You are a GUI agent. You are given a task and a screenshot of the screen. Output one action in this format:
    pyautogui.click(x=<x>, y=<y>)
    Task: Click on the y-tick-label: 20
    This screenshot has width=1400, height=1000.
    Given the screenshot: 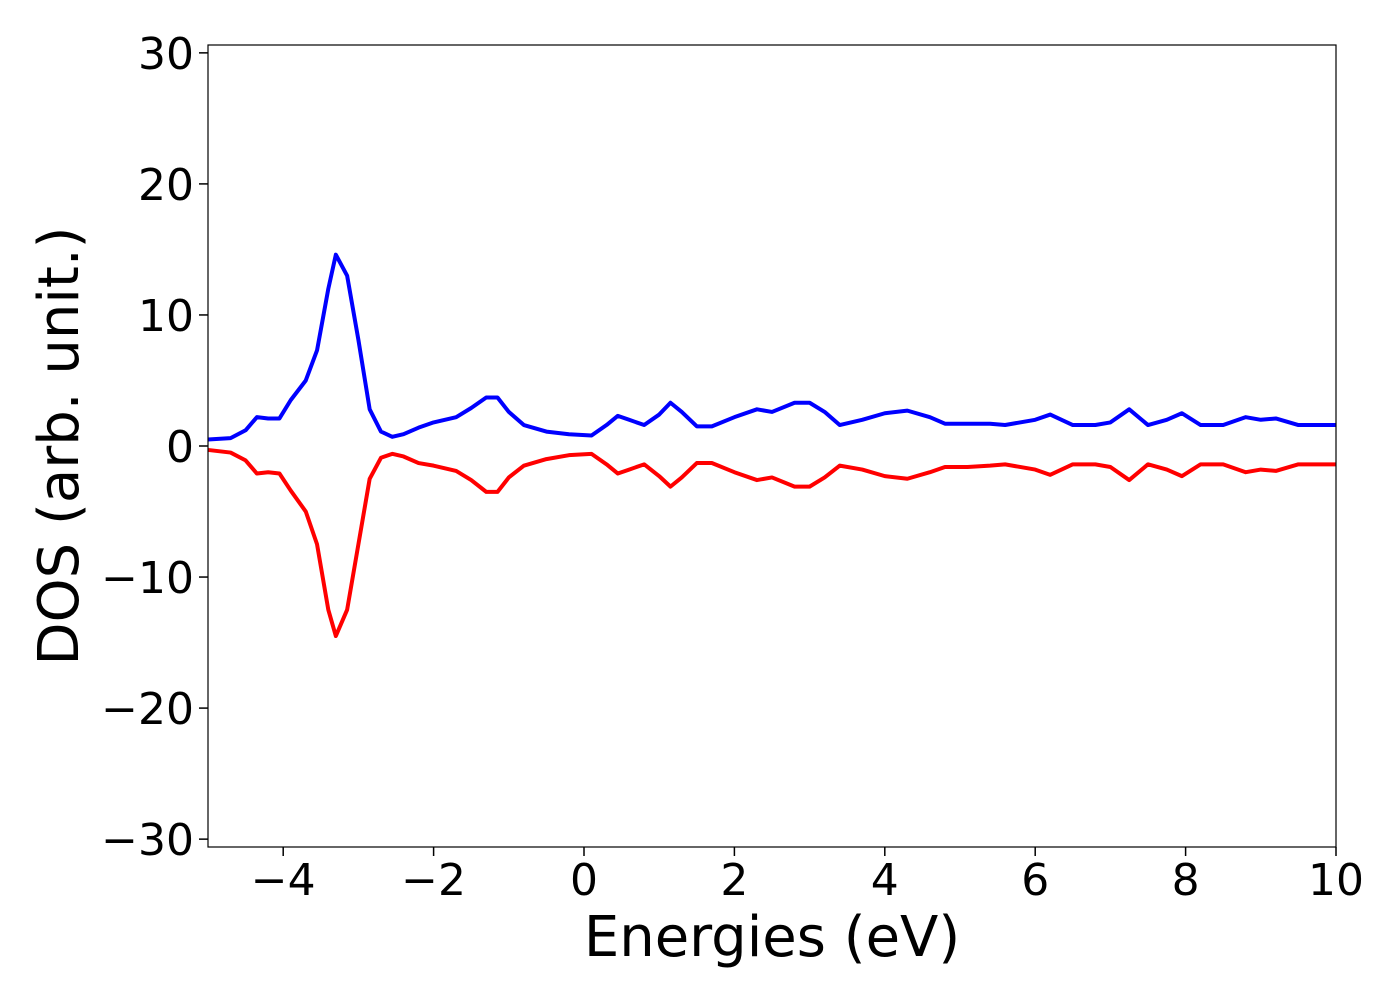 What is the action you would take?
    pyautogui.click(x=166, y=185)
    